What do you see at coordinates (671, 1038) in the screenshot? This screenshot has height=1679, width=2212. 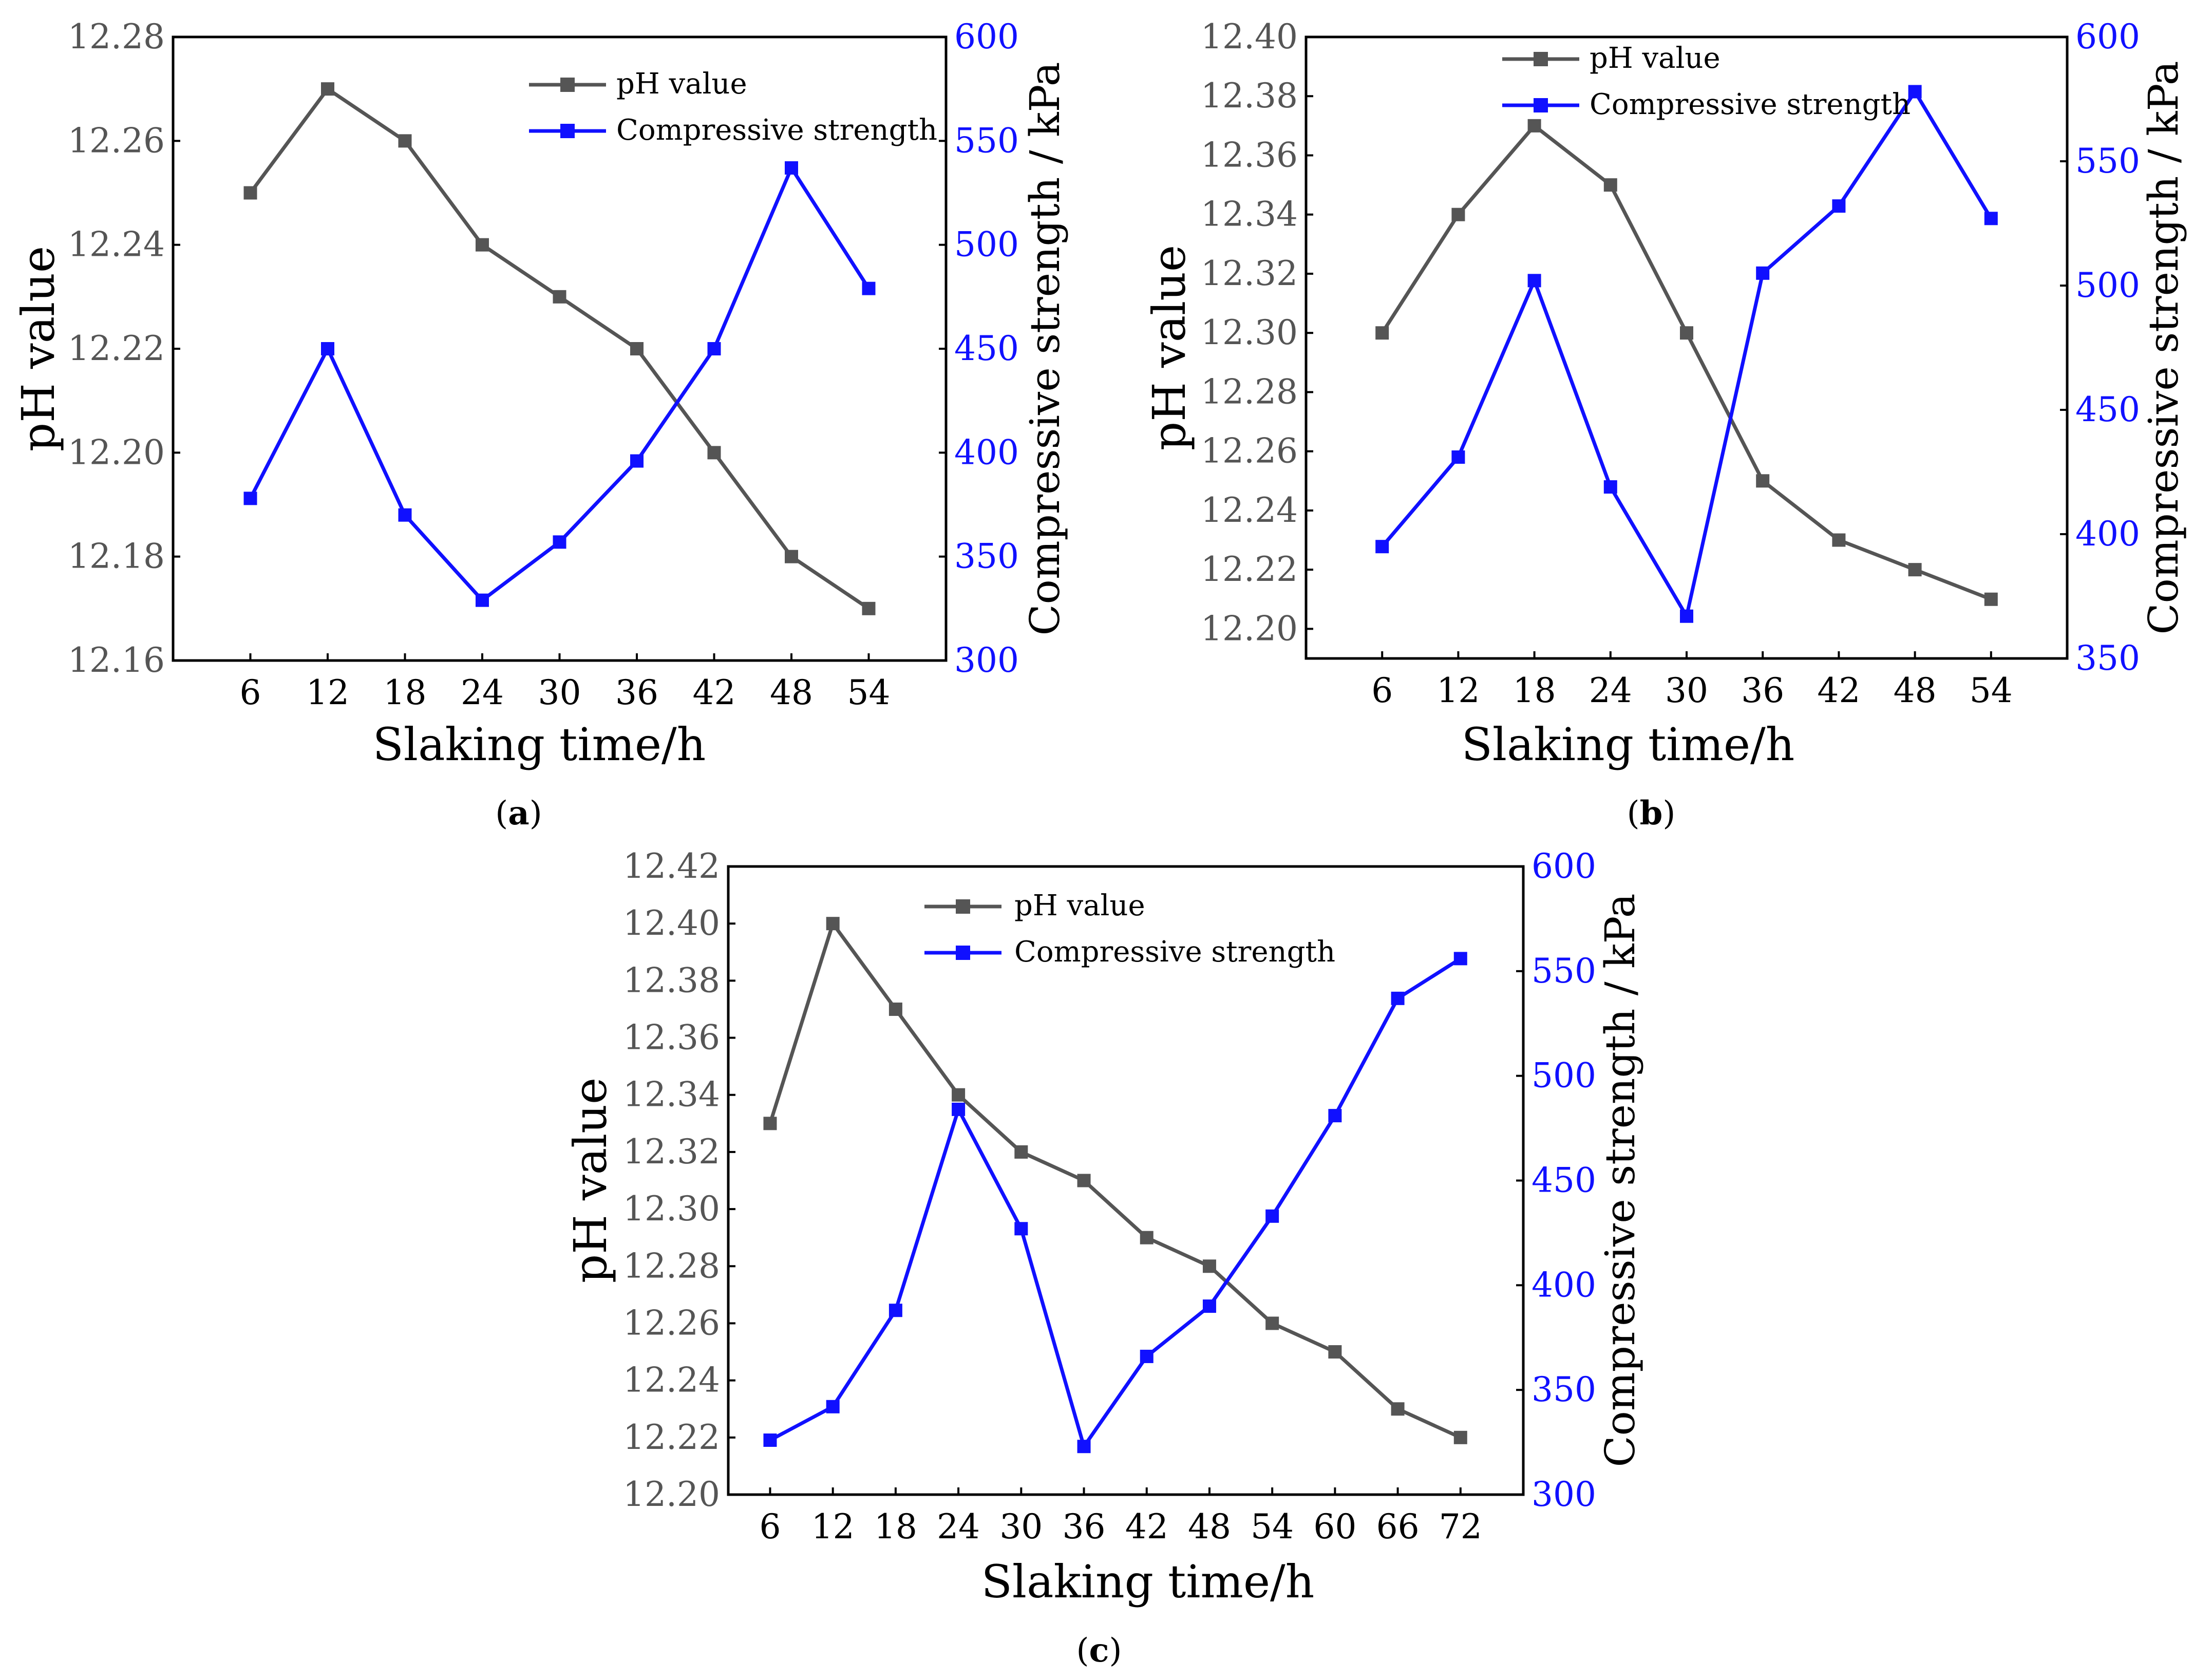 I see `y-tick-label: 12.36` at bounding box center [671, 1038].